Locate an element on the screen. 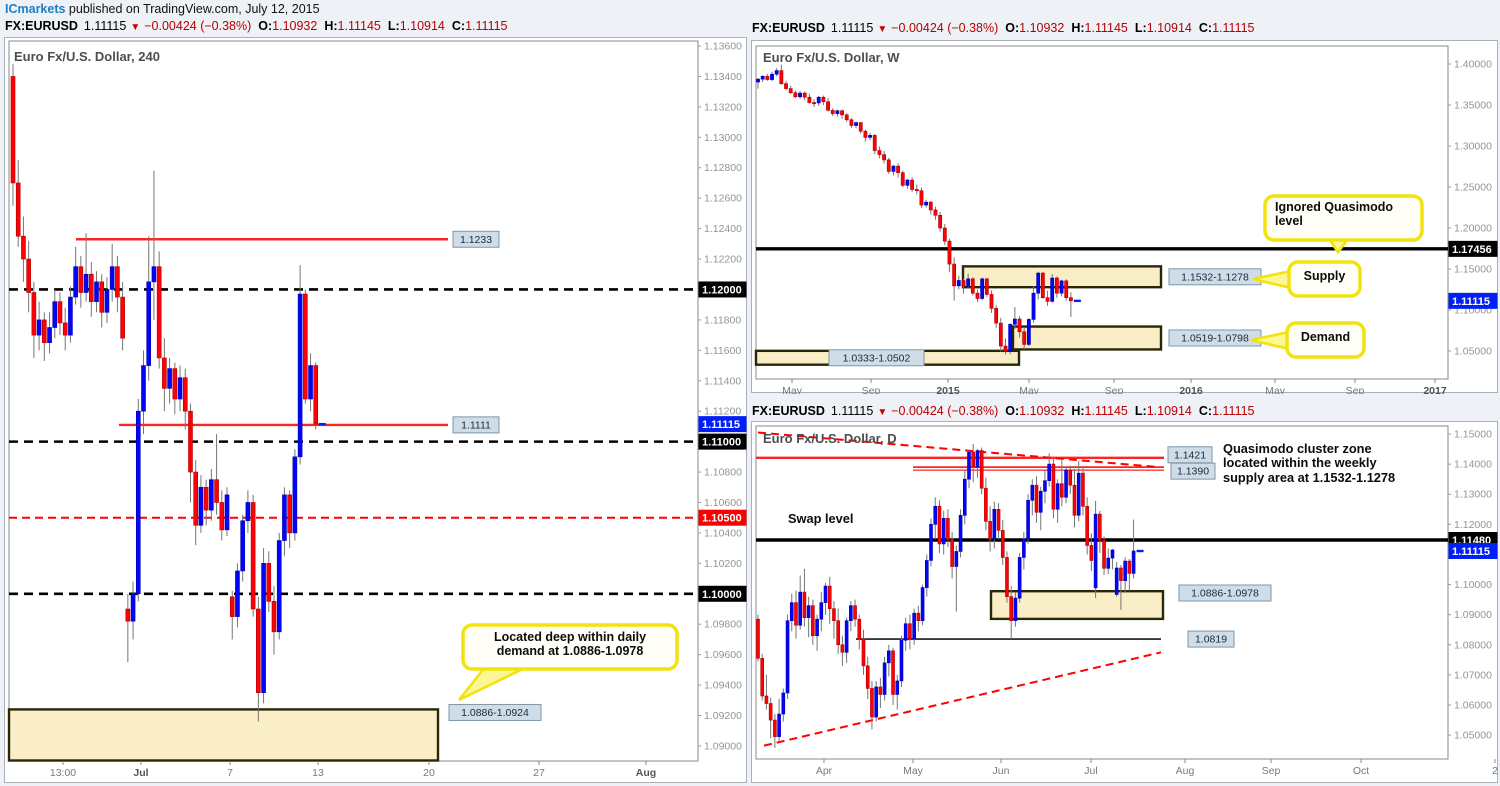 The height and width of the screenshot is (786, 1500). y-tick-label: 1.25000 is located at coordinates (1473, 187).